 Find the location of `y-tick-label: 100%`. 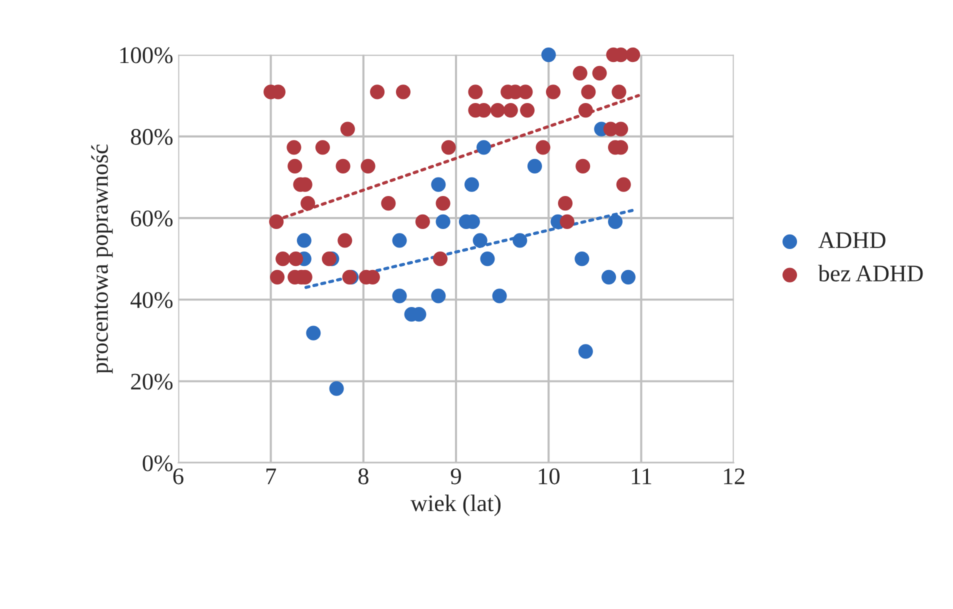

y-tick-label: 100% is located at coordinates (146, 55).